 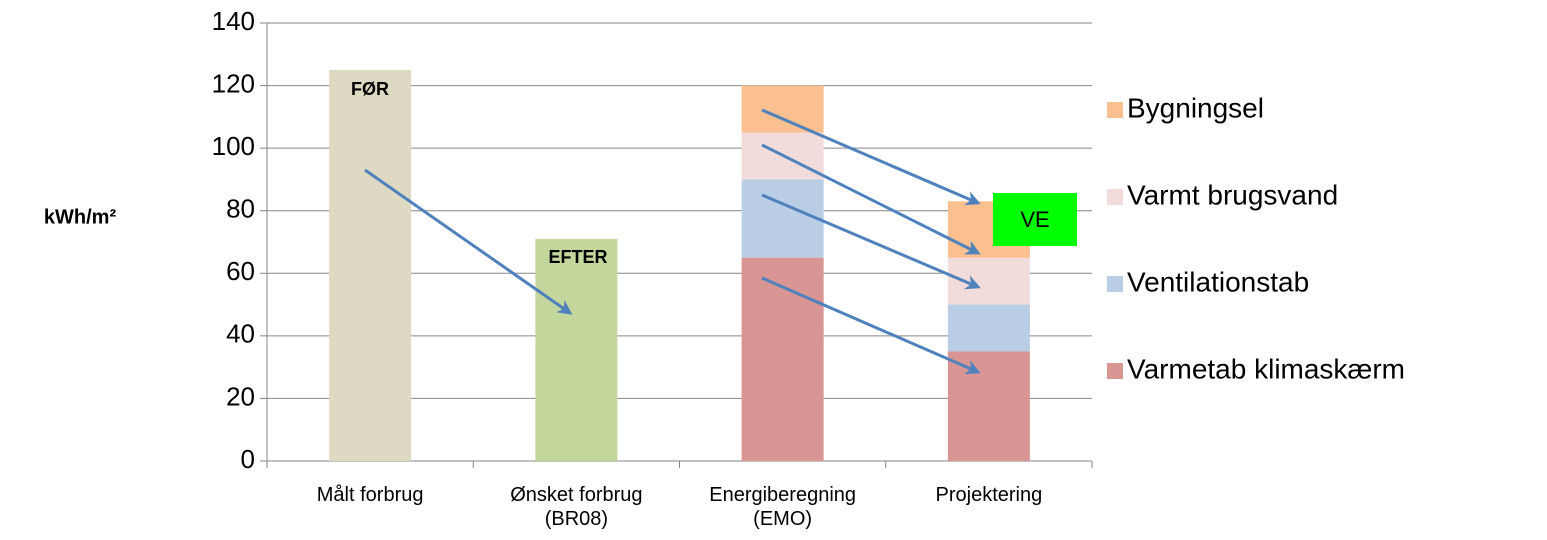 I want to click on x-tick-label: Projektering, so click(x=989, y=495).